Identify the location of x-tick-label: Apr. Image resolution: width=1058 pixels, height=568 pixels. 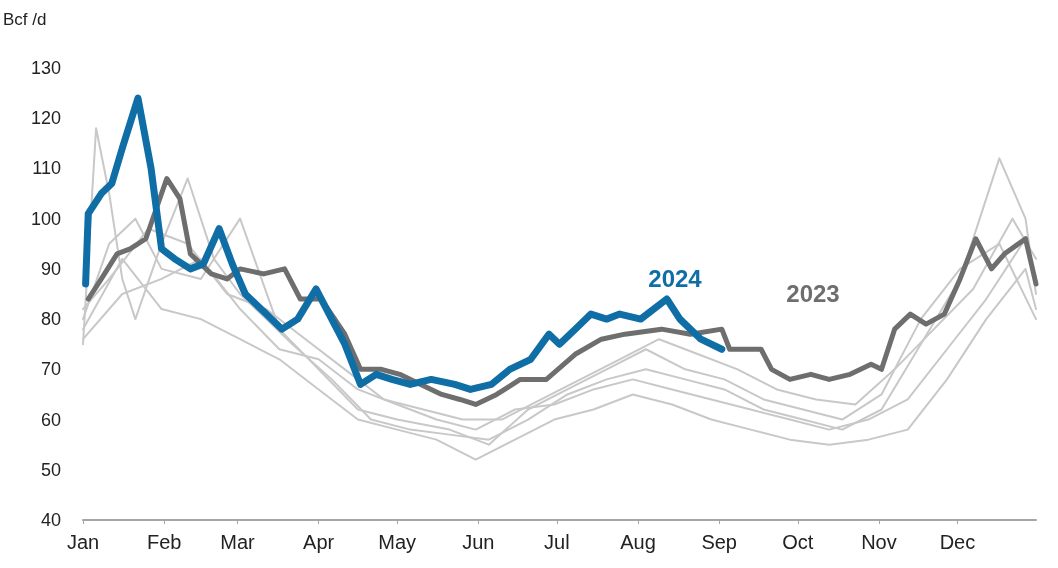
(319, 542).